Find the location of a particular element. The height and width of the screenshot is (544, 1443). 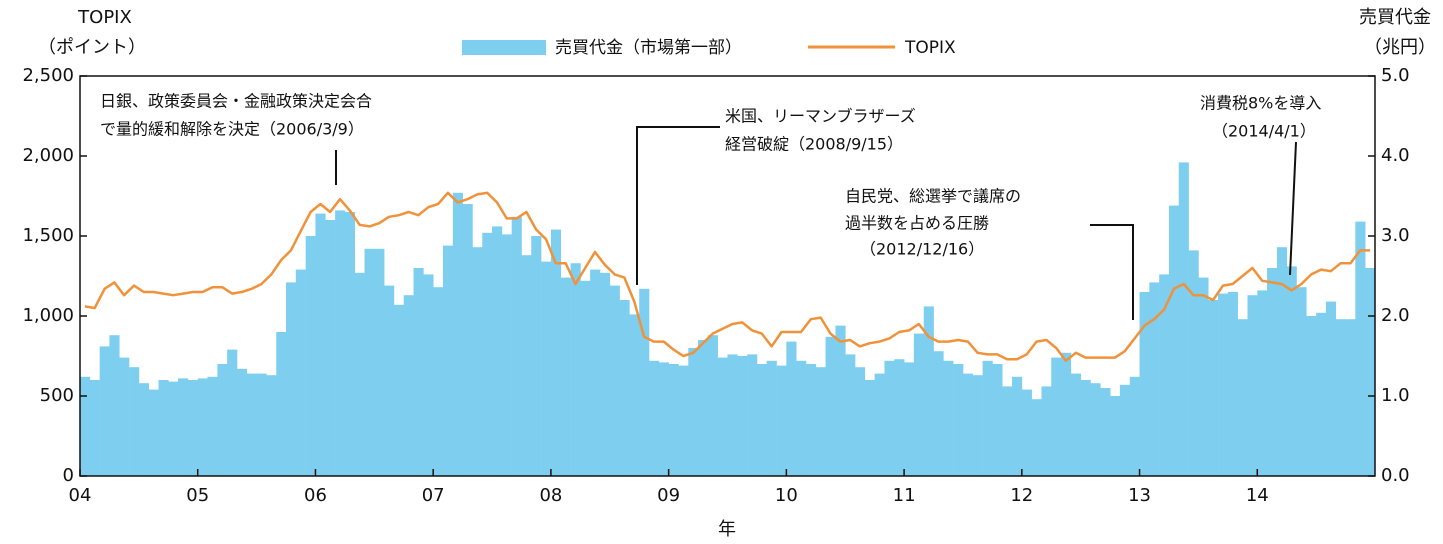

y2-tick-label: 4.0 is located at coordinates (1395, 155).